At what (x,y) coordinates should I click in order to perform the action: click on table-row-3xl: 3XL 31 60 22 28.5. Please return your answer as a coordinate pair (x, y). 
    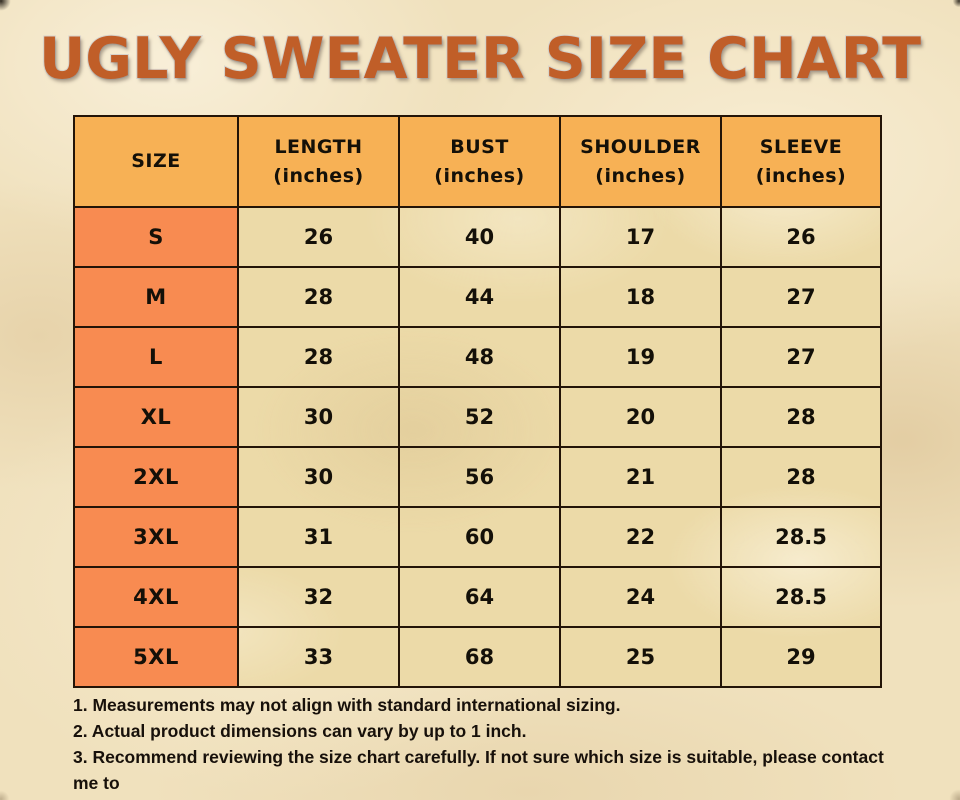
    Looking at the image, I should click on (477, 537).